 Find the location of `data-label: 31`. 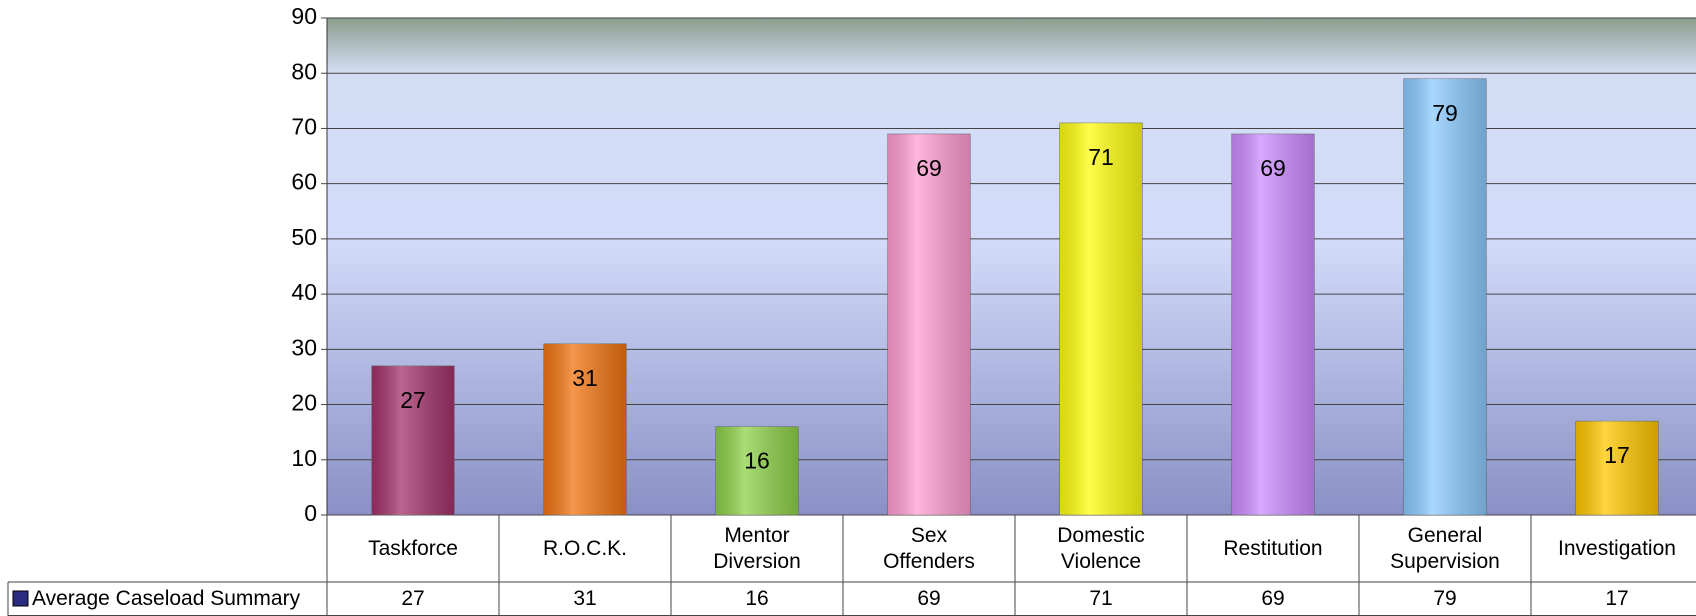

data-label: 31 is located at coordinates (585, 378).